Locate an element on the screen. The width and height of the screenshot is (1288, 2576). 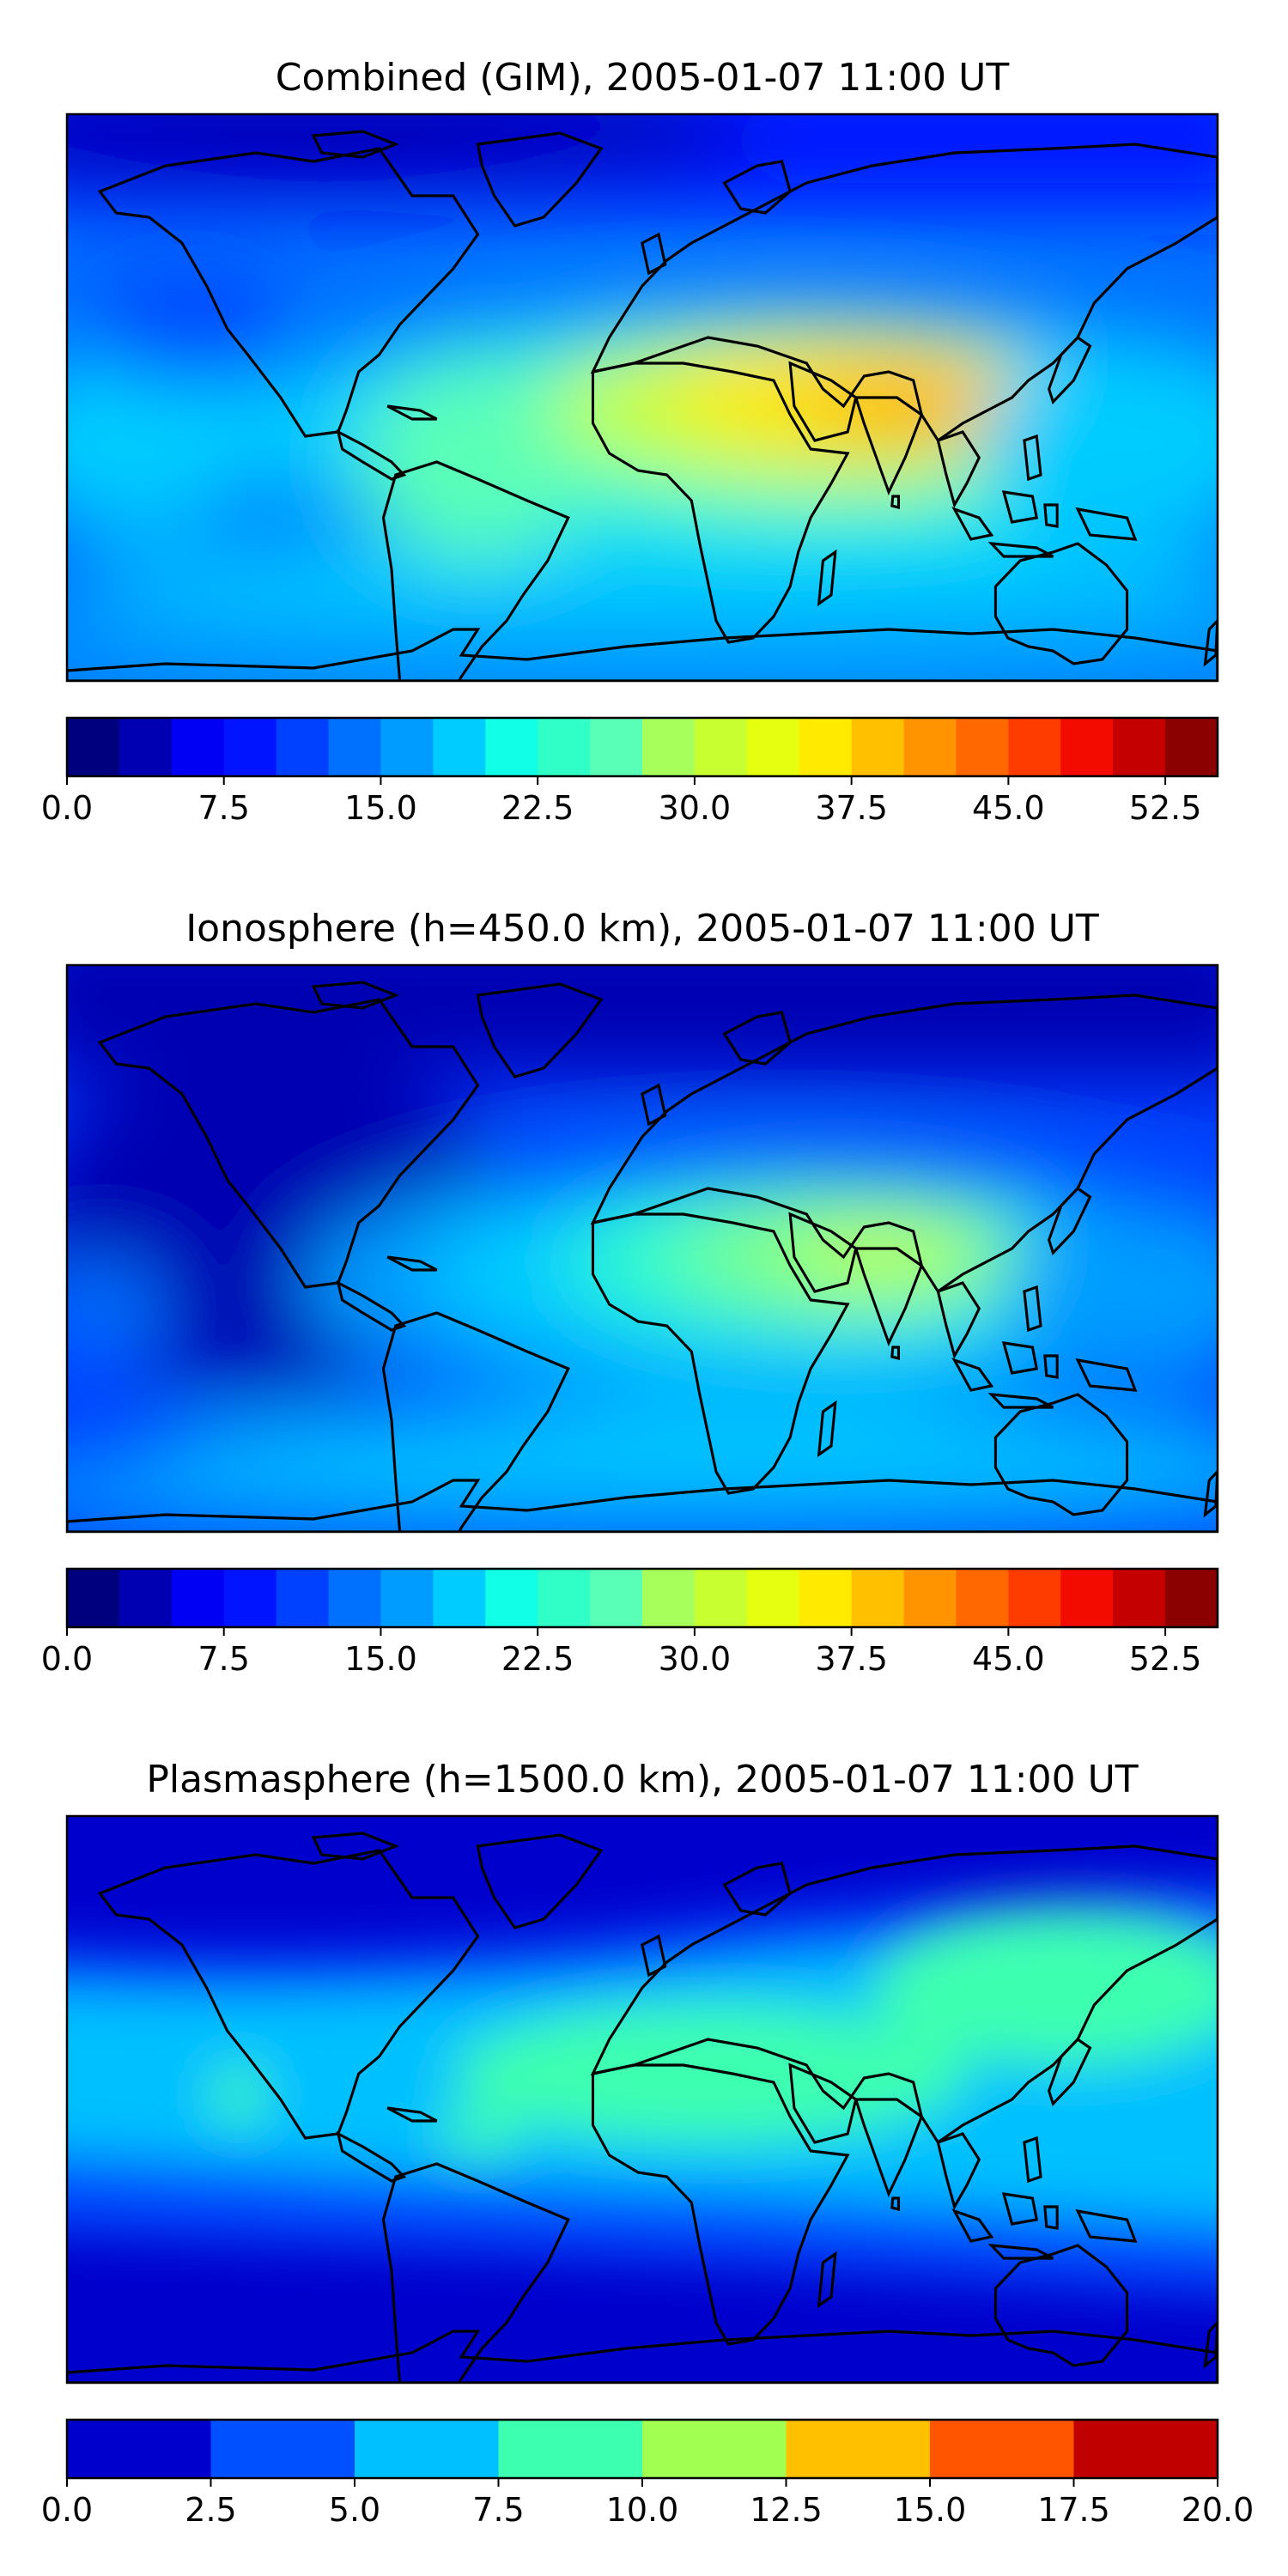
panel-title: Combined (GIM), 2005-01-07 11:00 UT is located at coordinates (643, 78).